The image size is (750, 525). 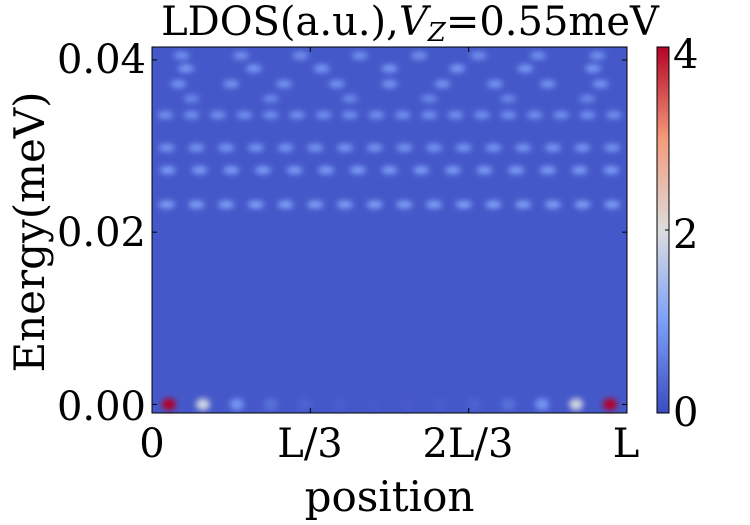 What do you see at coordinates (686, 55) in the screenshot?
I see `colorbar-tick-label: 4` at bounding box center [686, 55].